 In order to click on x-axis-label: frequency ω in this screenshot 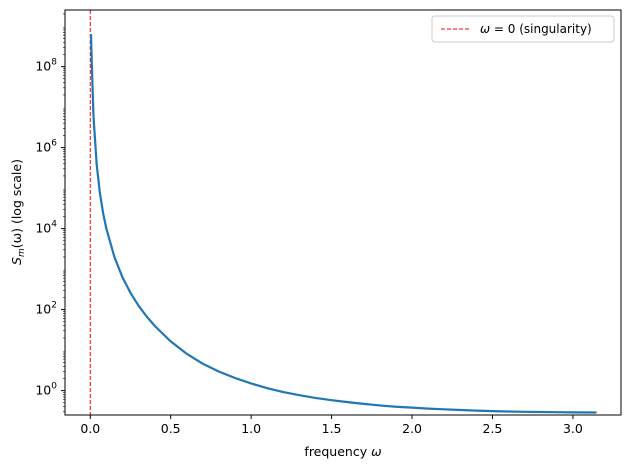, I will do `click(342, 451)`.